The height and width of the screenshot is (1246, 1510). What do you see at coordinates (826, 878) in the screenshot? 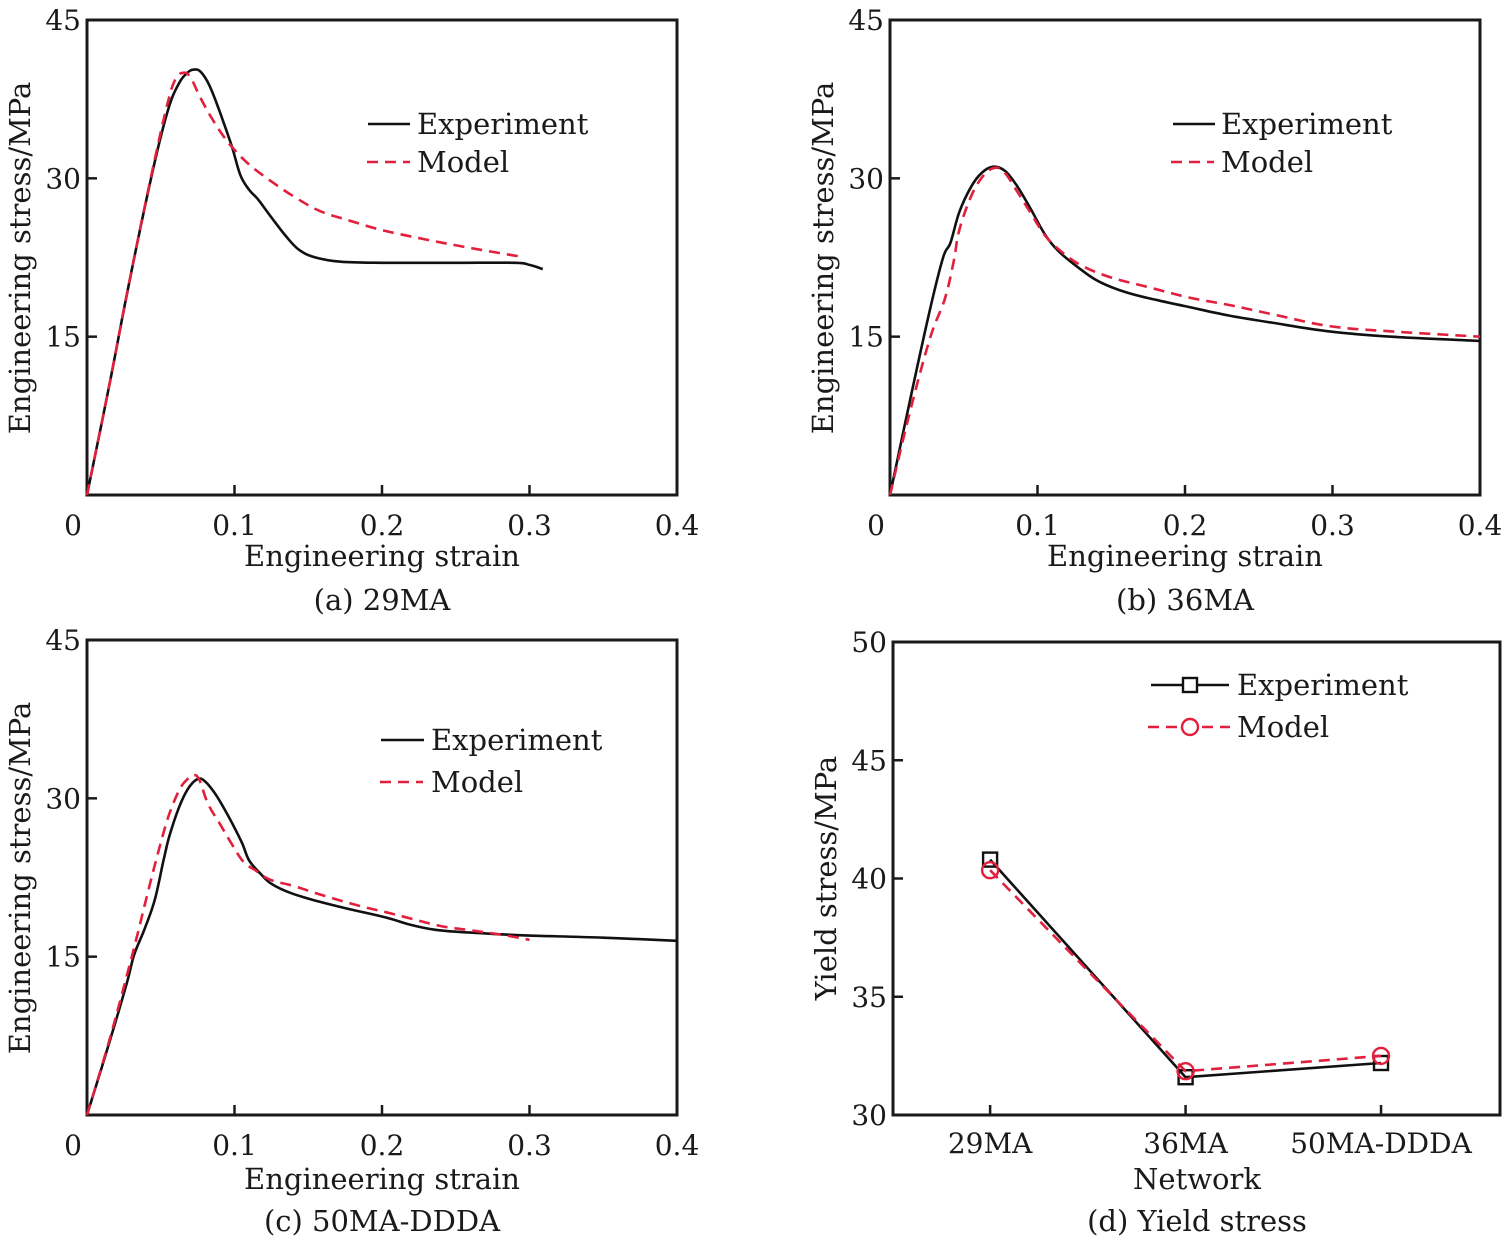
I see `y-axis-label: Yield stress/MPa` at bounding box center [826, 878].